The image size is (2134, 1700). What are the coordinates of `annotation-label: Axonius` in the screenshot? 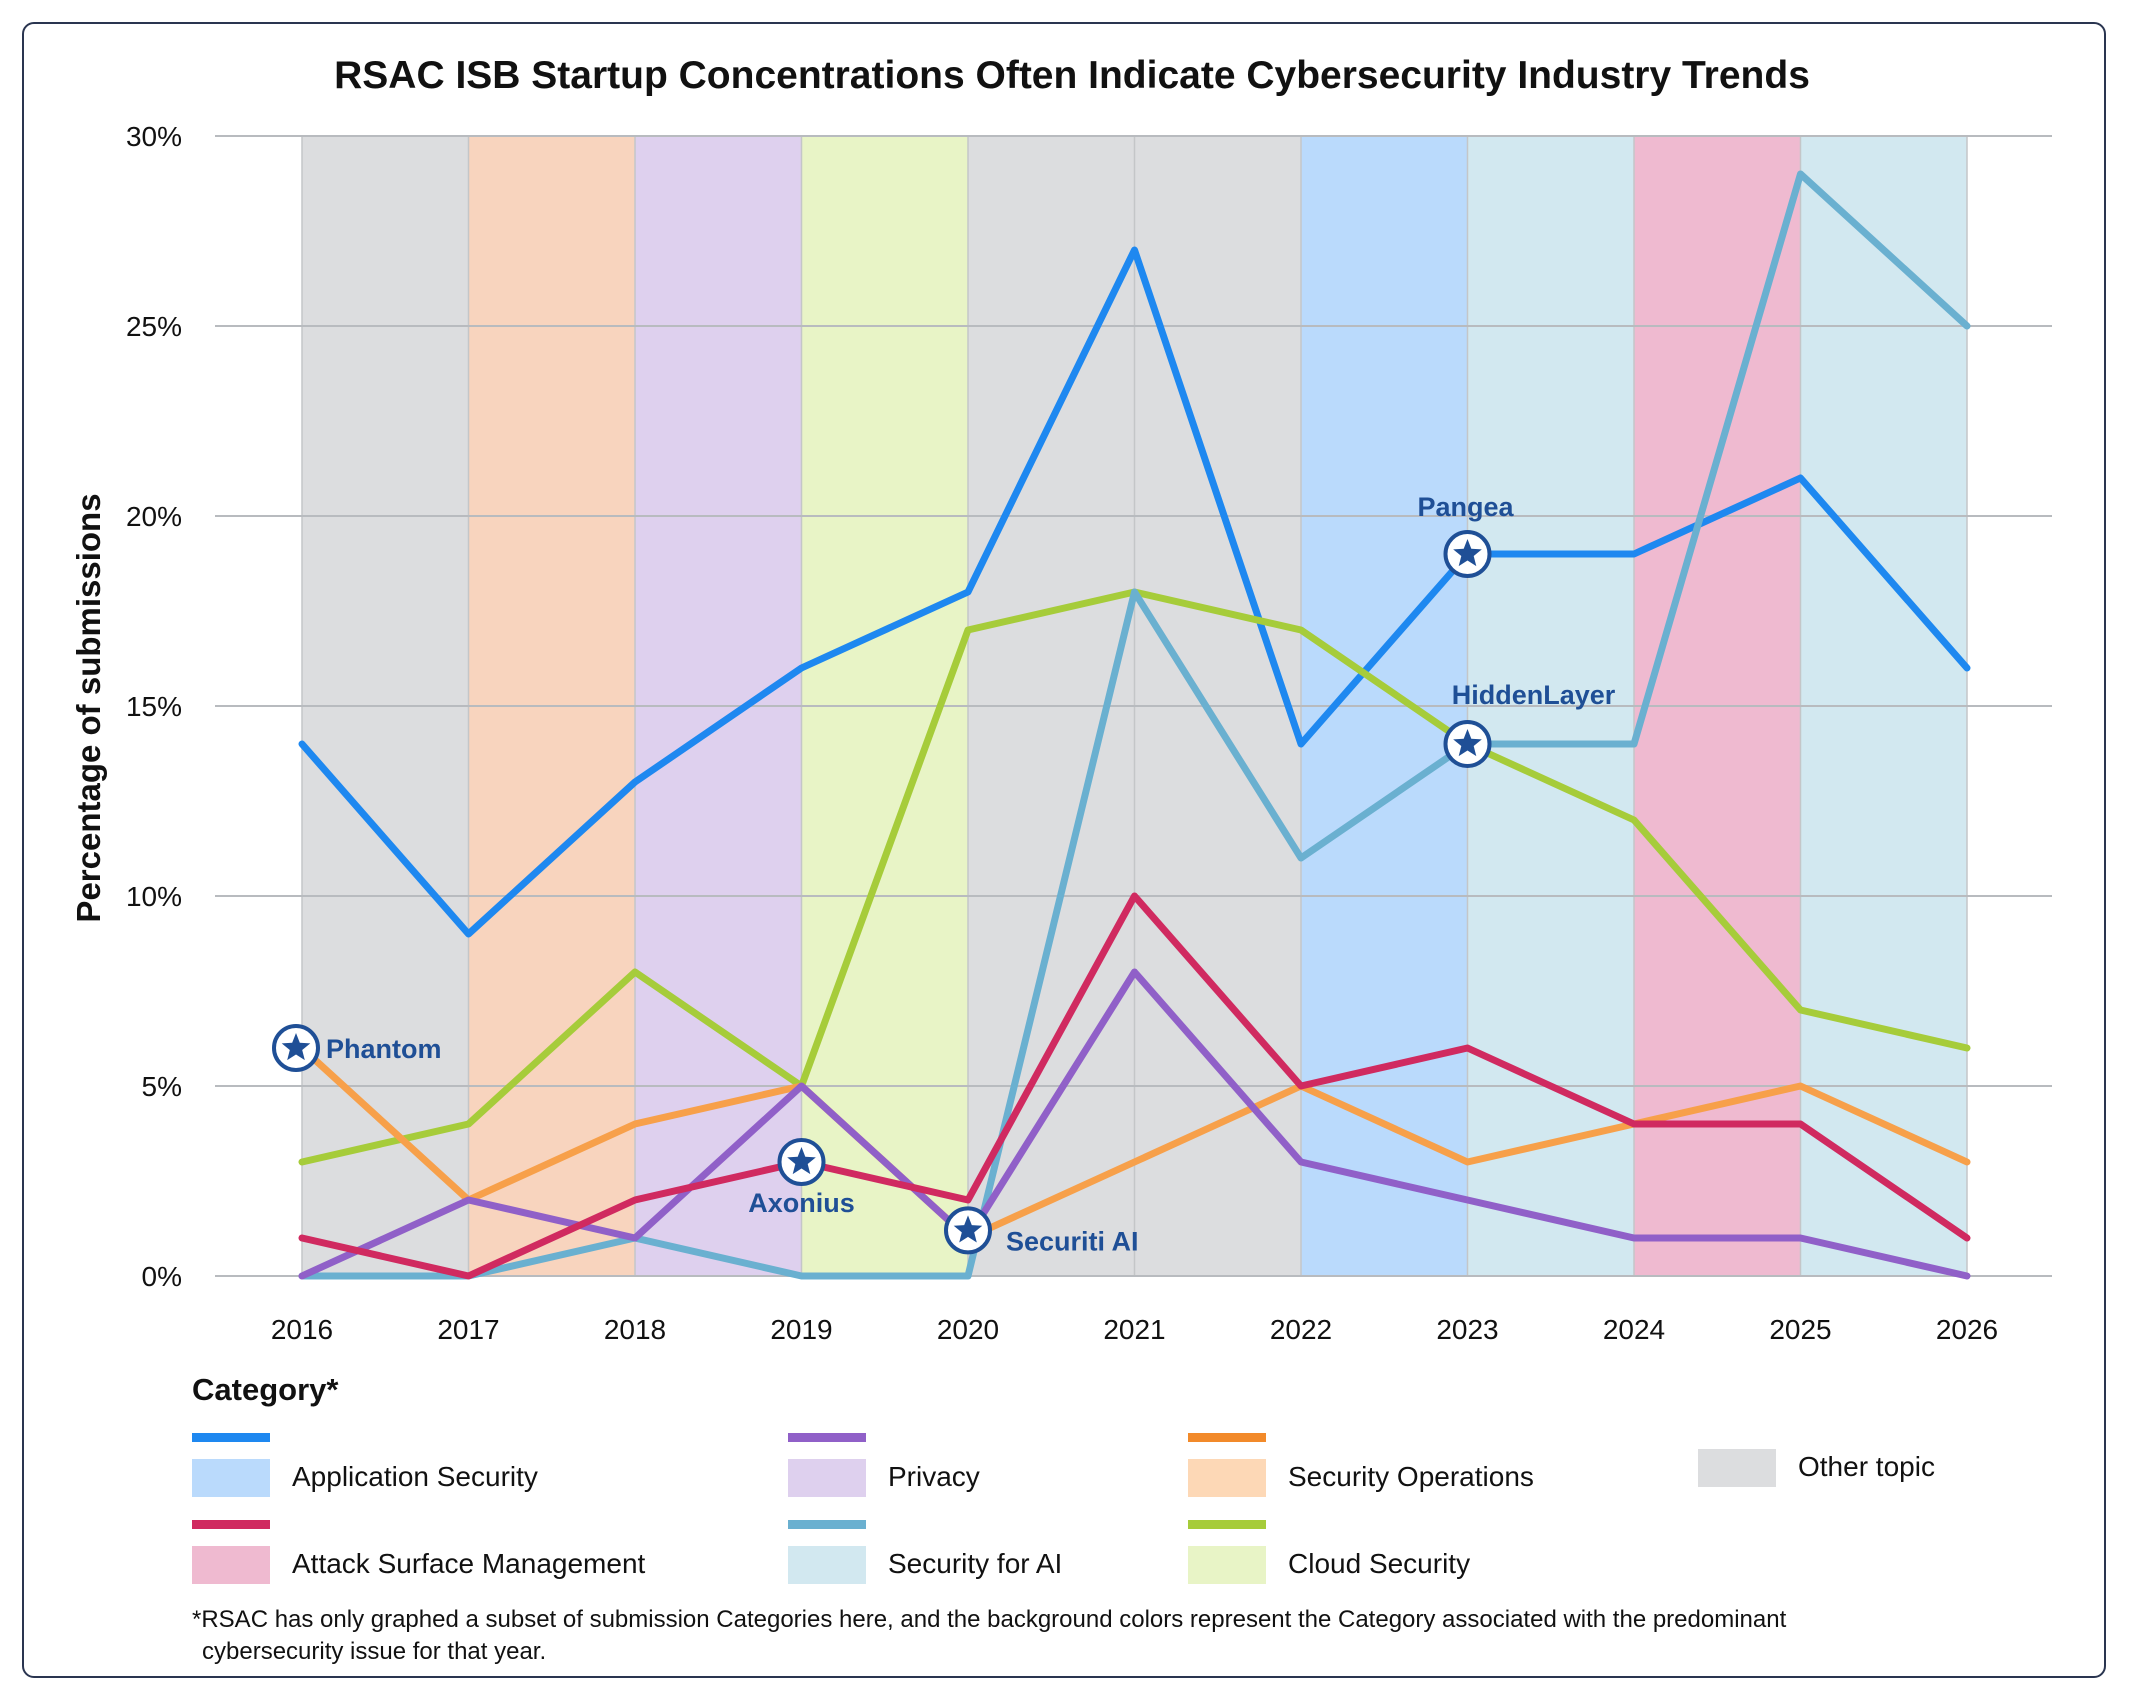 It's located at (801, 1203).